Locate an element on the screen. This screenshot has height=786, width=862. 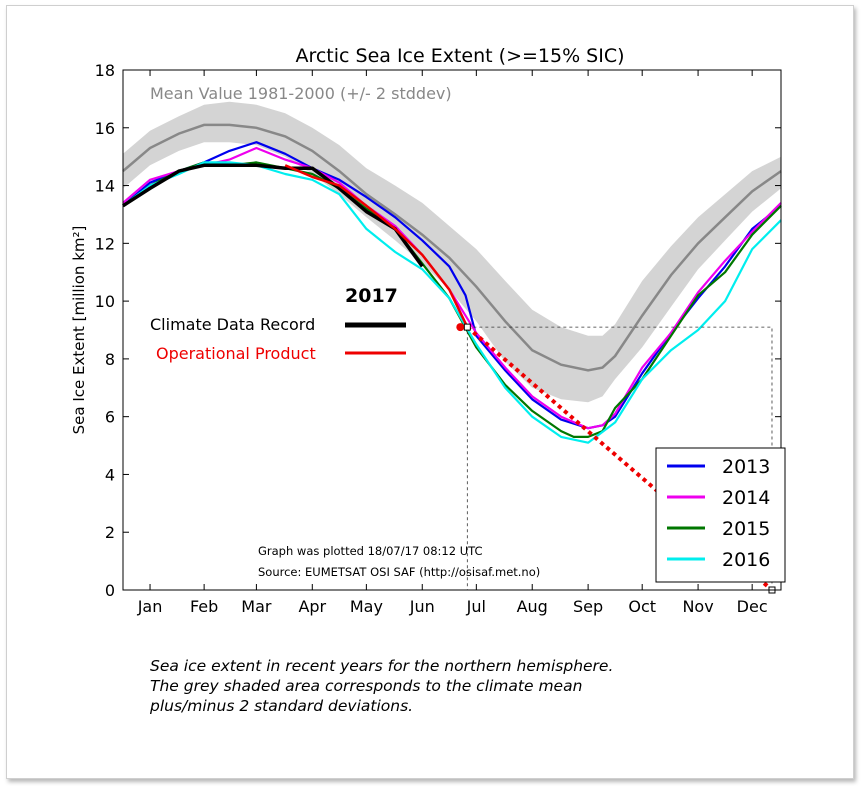
y-tick-label: 0 is located at coordinates (110, 590).